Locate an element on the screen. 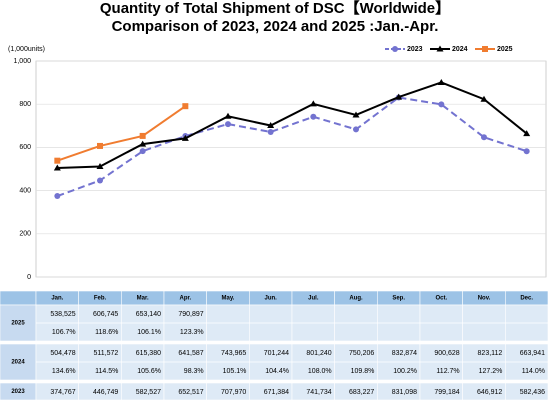  table-year: 2024 is located at coordinates (18, 363).